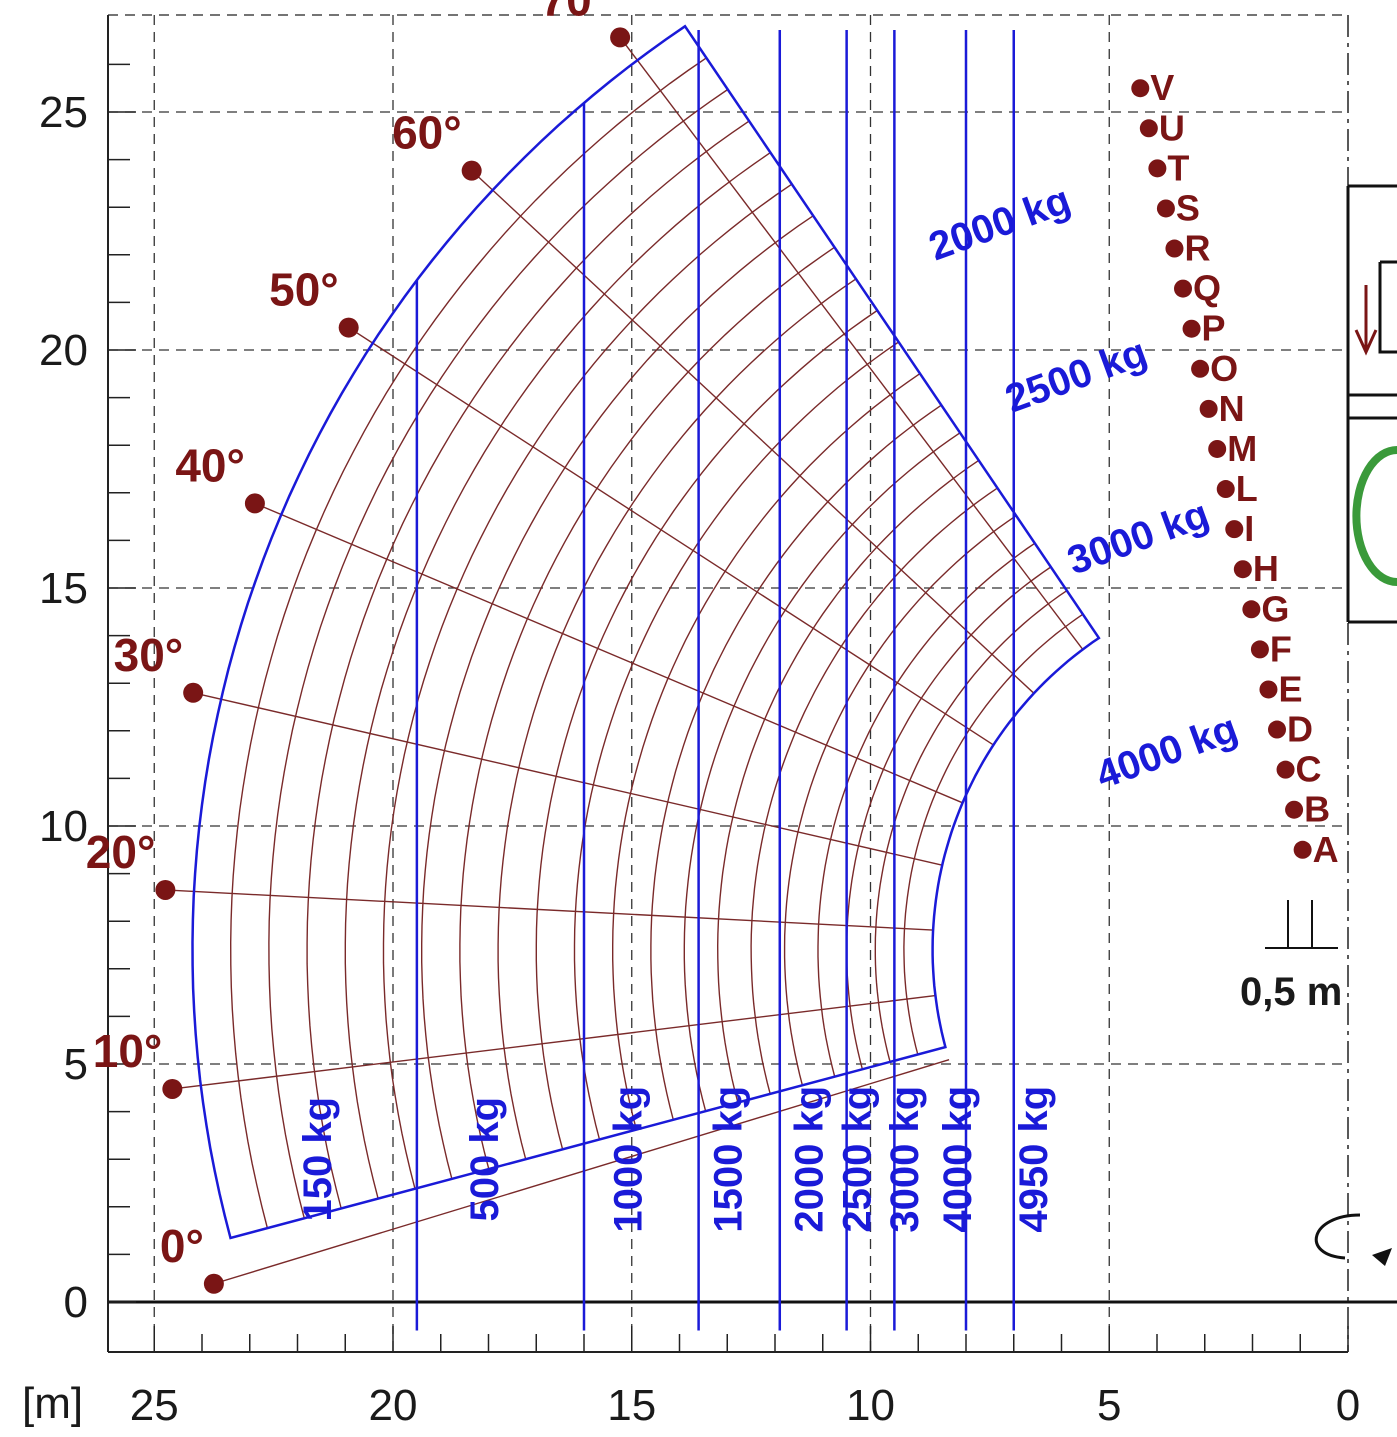  I want to click on load-zone-label: 1000 kg, so click(628, 1159).